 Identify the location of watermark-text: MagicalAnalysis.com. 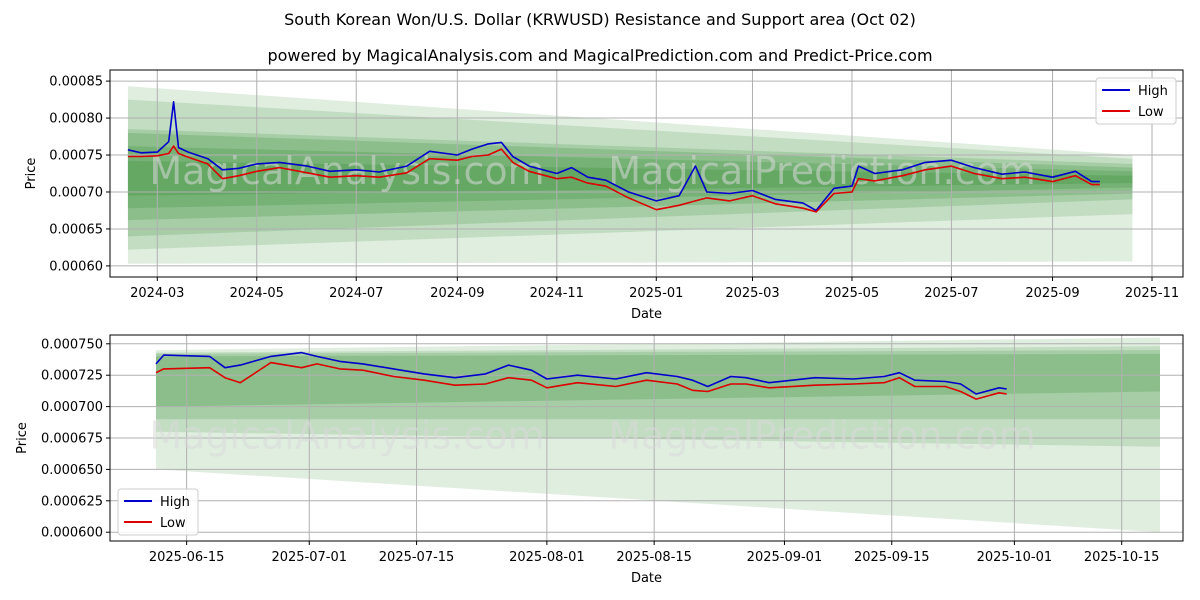
(346, 435).